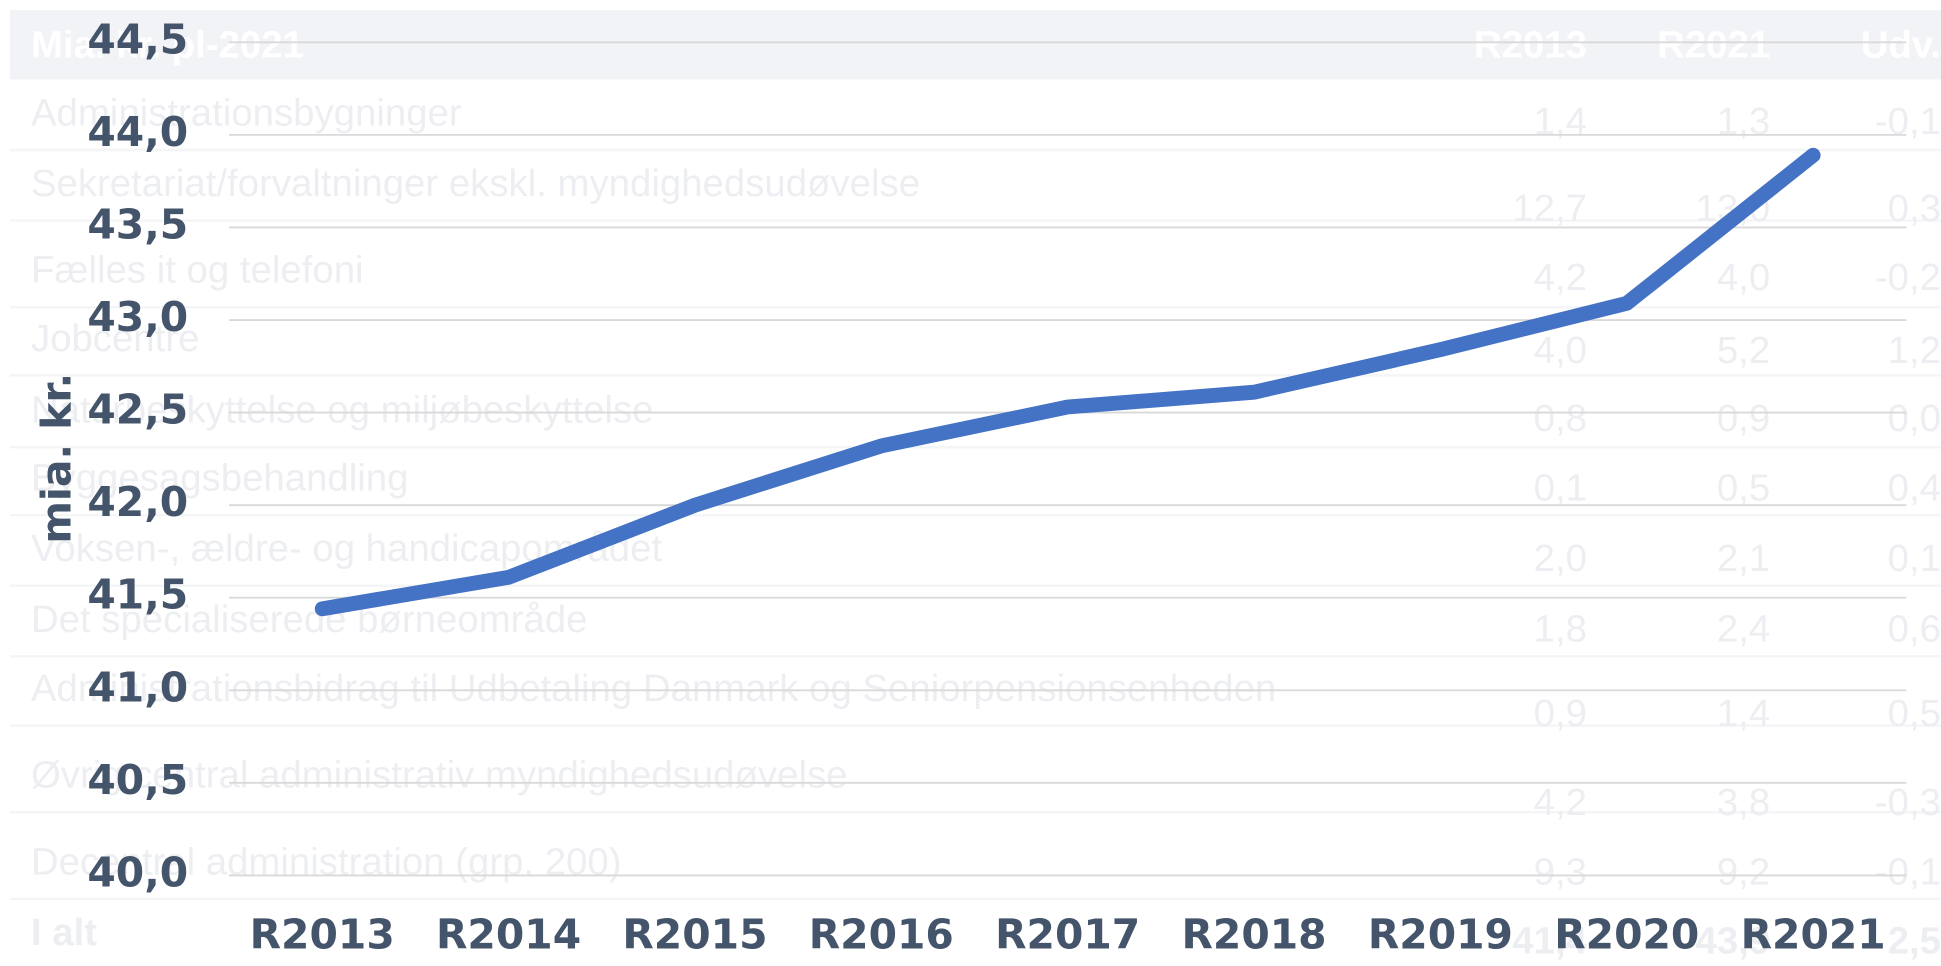 This screenshot has width=1941, height=966. I want to click on x-tick-label: R2015, so click(694, 934).